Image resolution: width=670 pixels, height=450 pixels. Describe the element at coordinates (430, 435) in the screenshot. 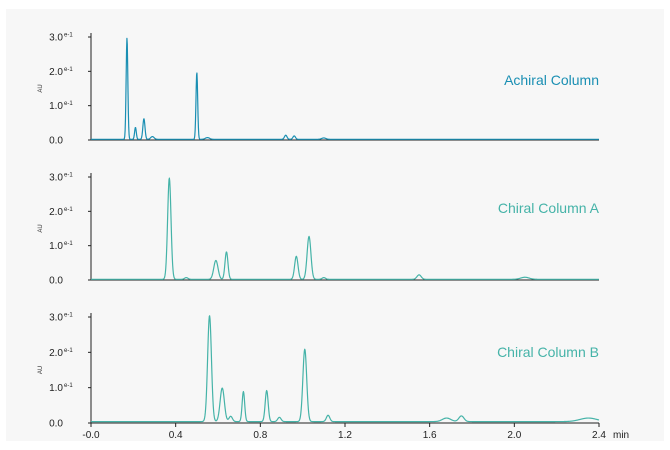

I see `x-tick-label: 1.6` at that location.